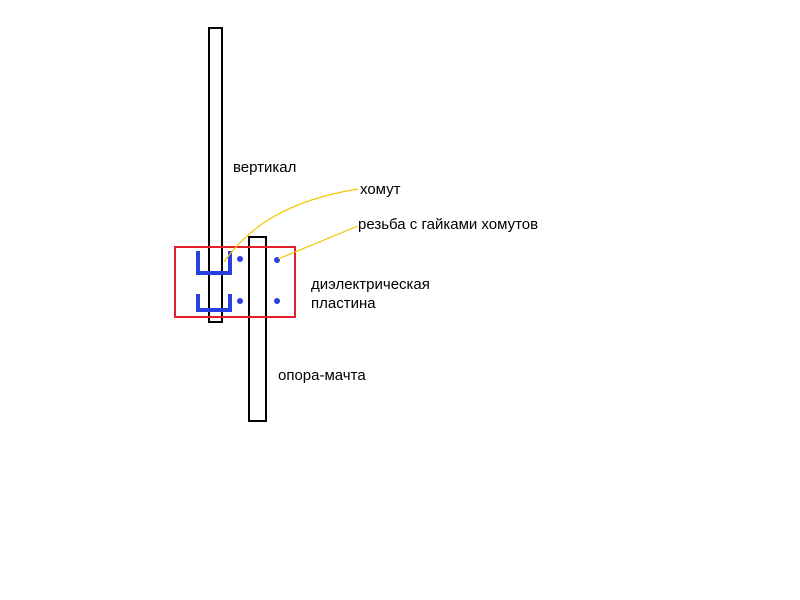 The width and height of the screenshot is (800, 600). Describe the element at coordinates (380, 189) in the screenshot. I see `clamp-label: хомут` at that location.